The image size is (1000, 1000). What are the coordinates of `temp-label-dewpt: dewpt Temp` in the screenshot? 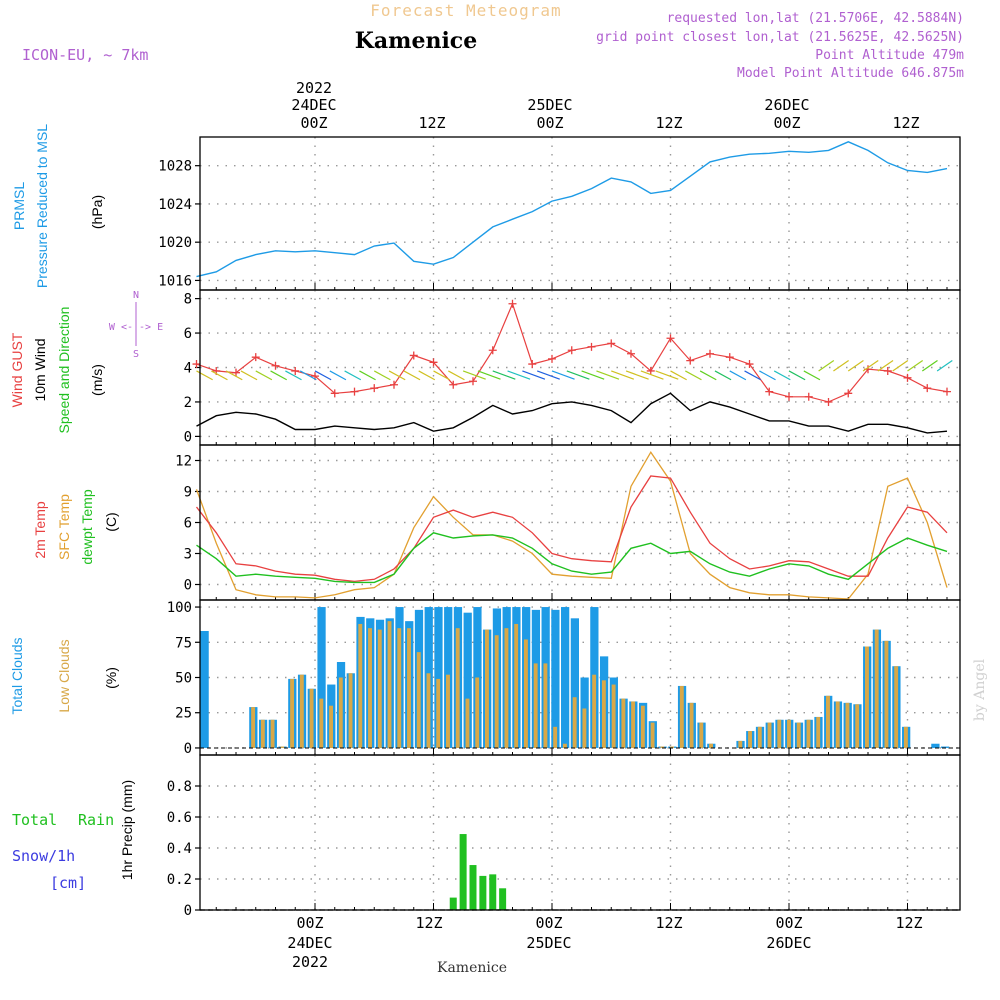 It's located at (87, 526).